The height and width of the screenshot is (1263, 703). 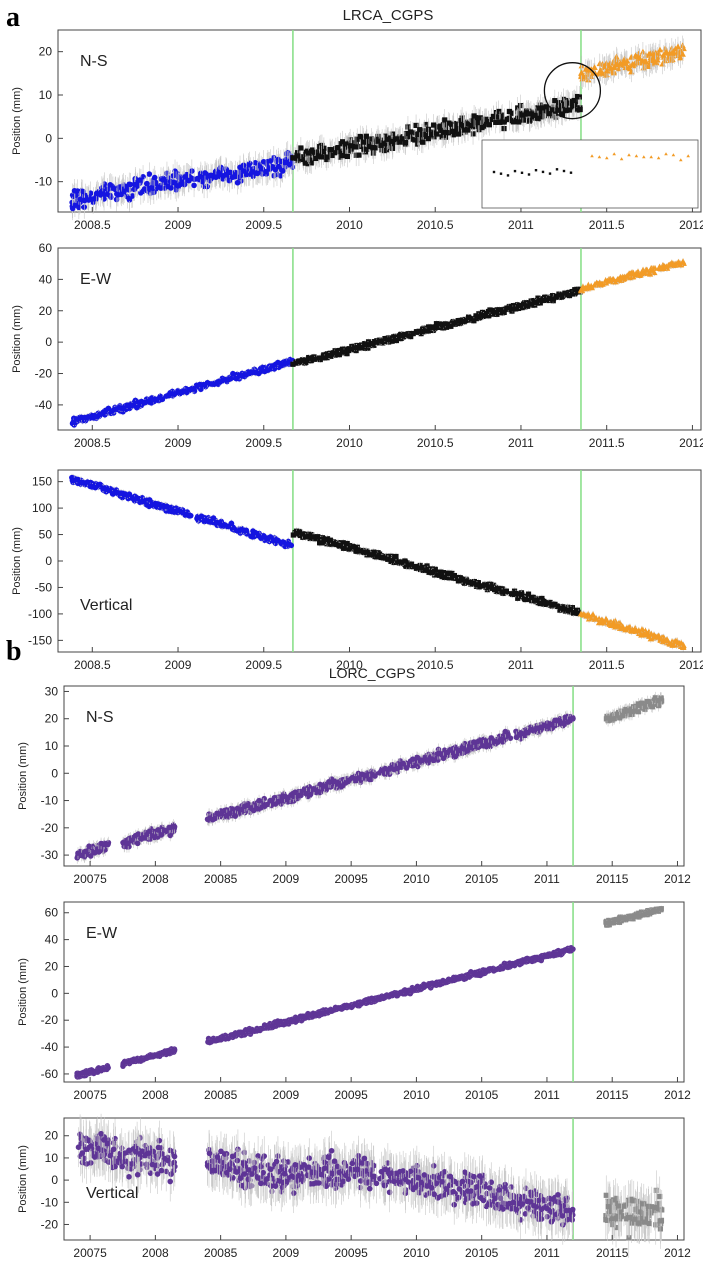 I want to click on x-tick-label: 2011, so click(x=521, y=443).